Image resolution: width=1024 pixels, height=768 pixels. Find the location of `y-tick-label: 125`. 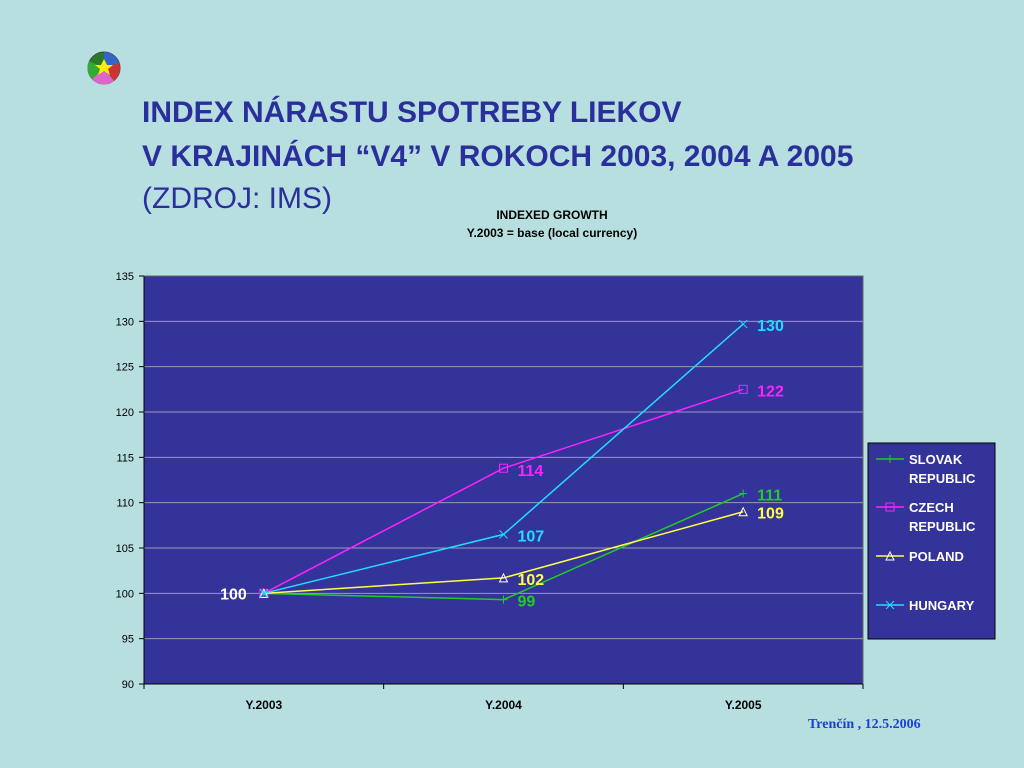

y-tick-label: 125 is located at coordinates (125, 368).